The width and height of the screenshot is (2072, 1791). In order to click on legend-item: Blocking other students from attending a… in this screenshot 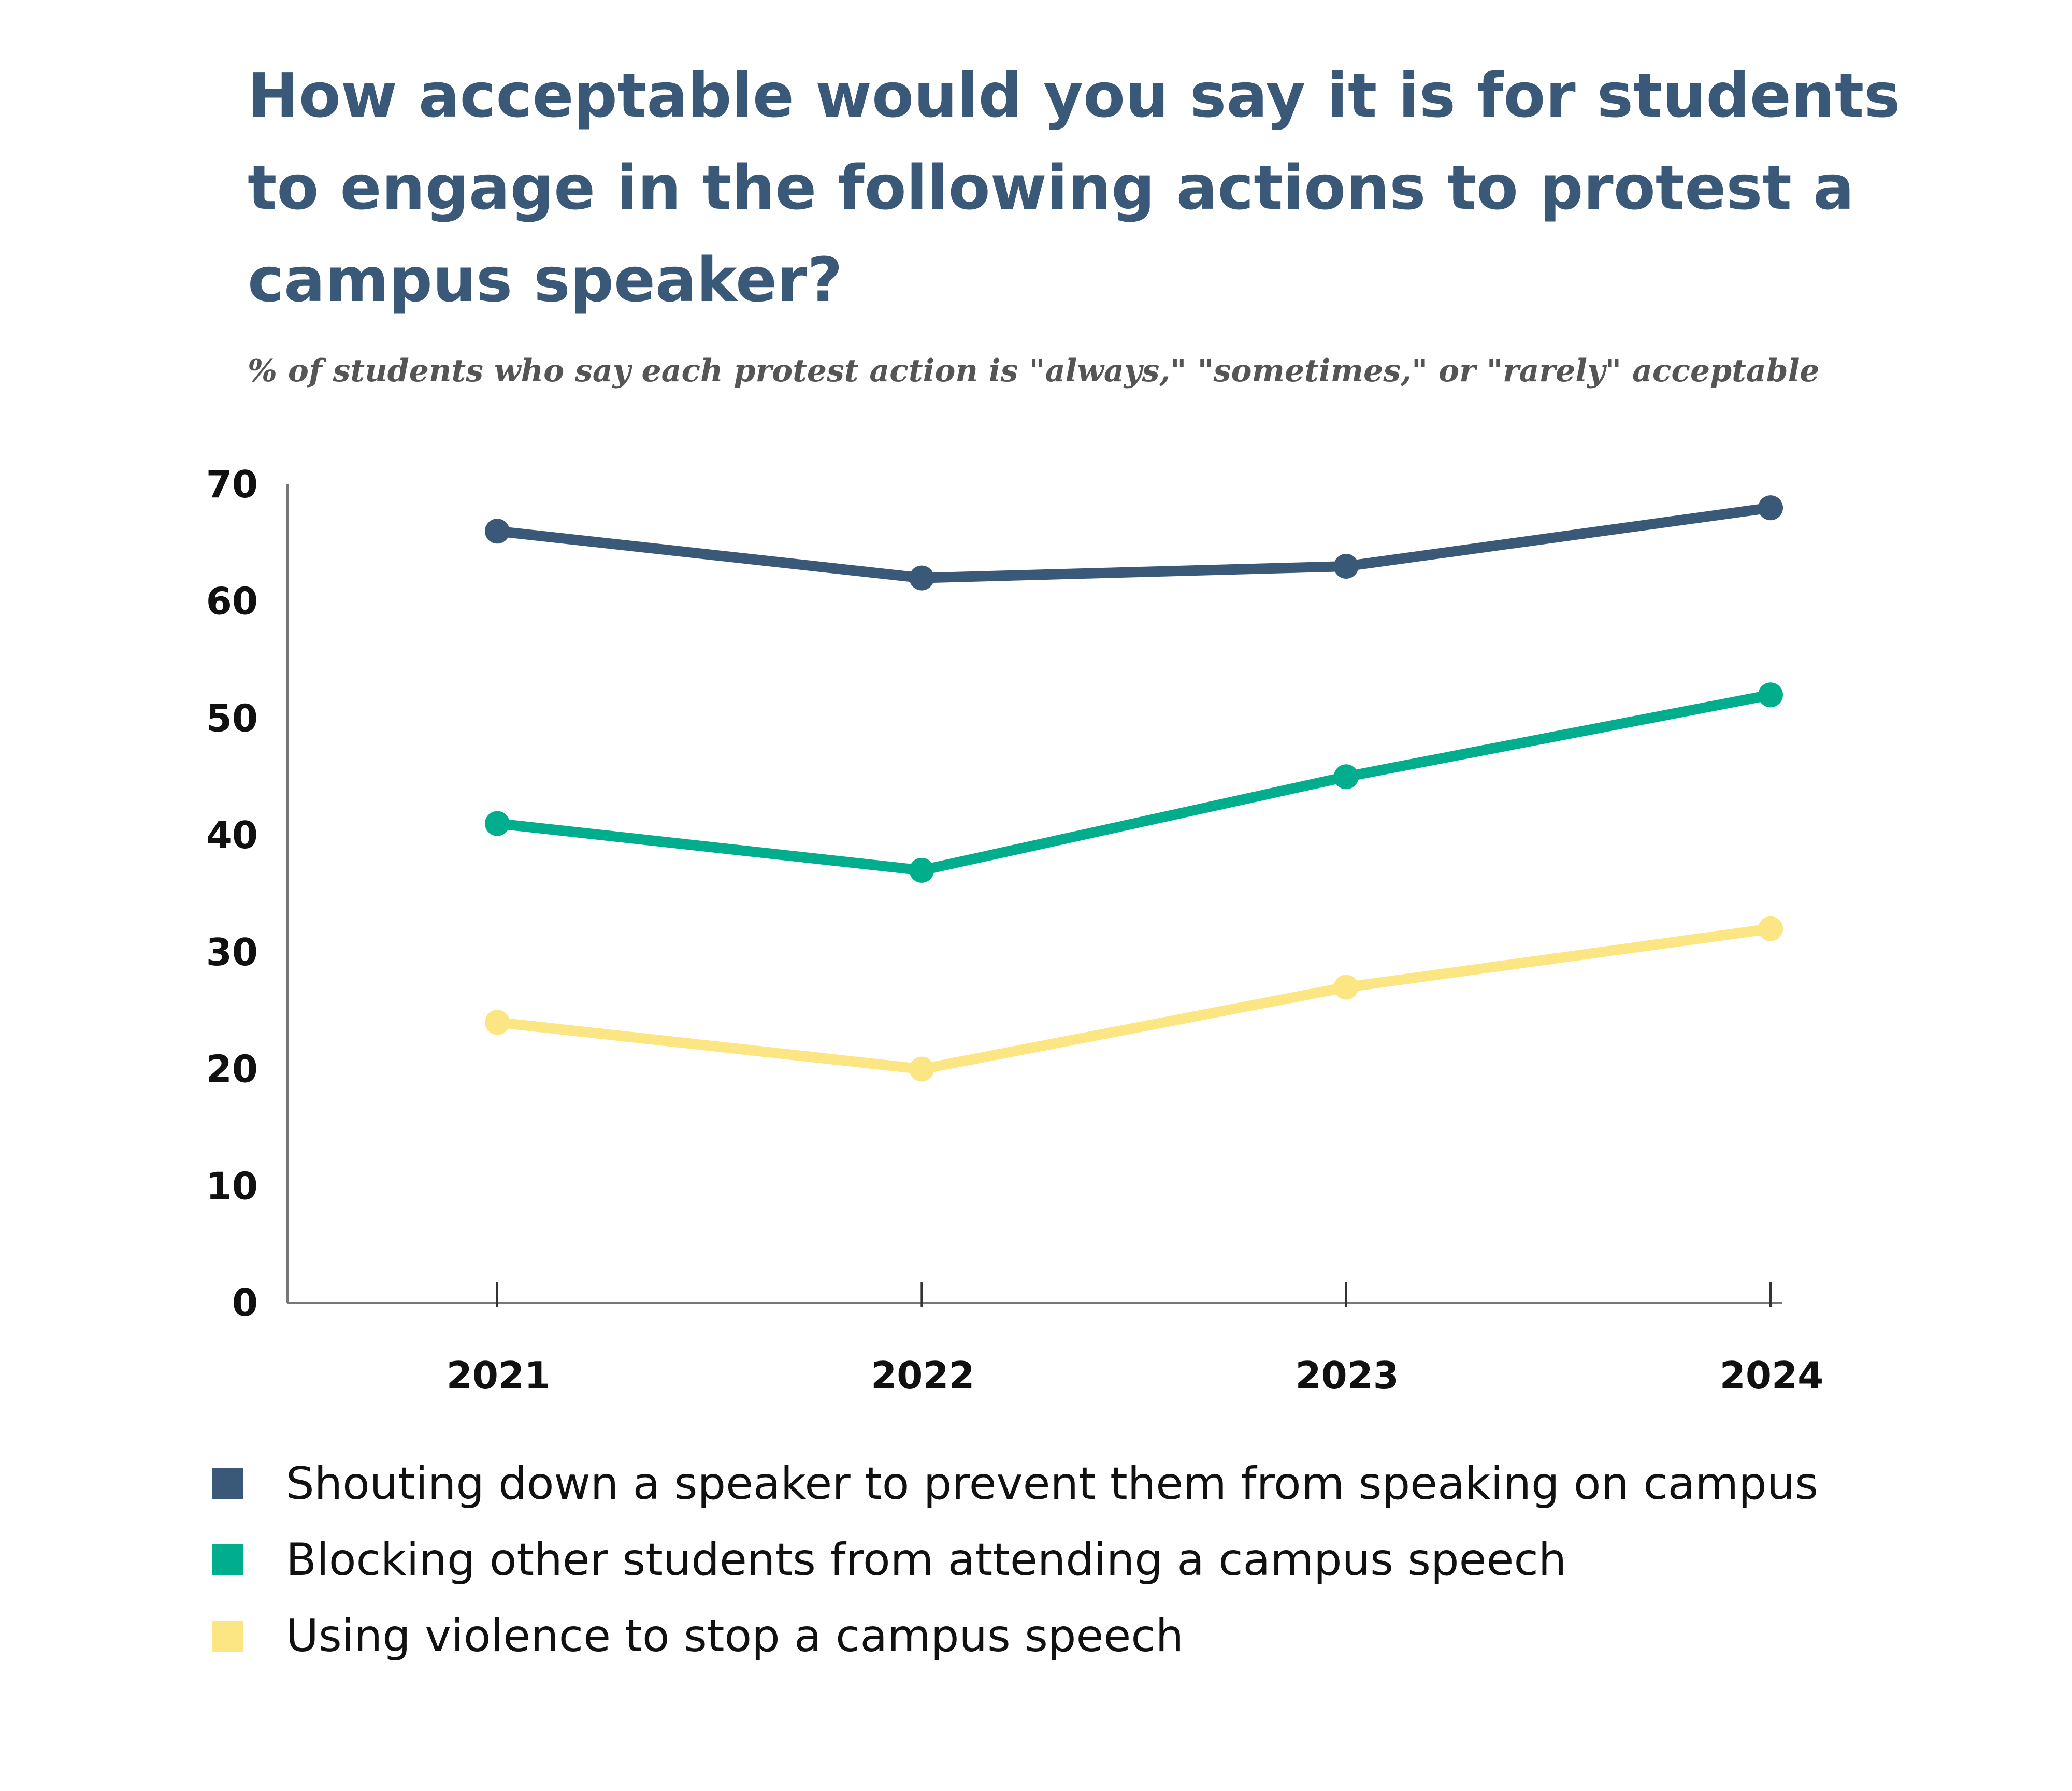, I will do `click(1118, 1560)`.